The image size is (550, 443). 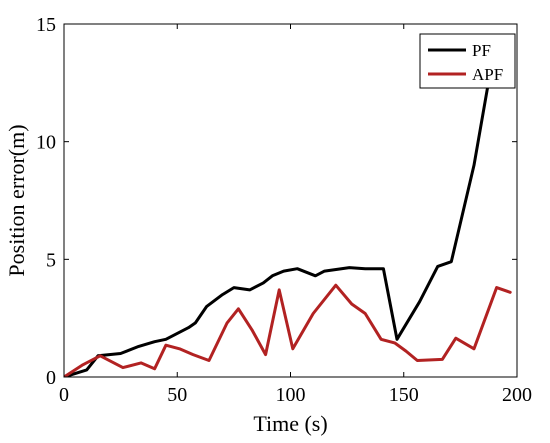 I want to click on legend-label-apf: APF, so click(x=487, y=74).